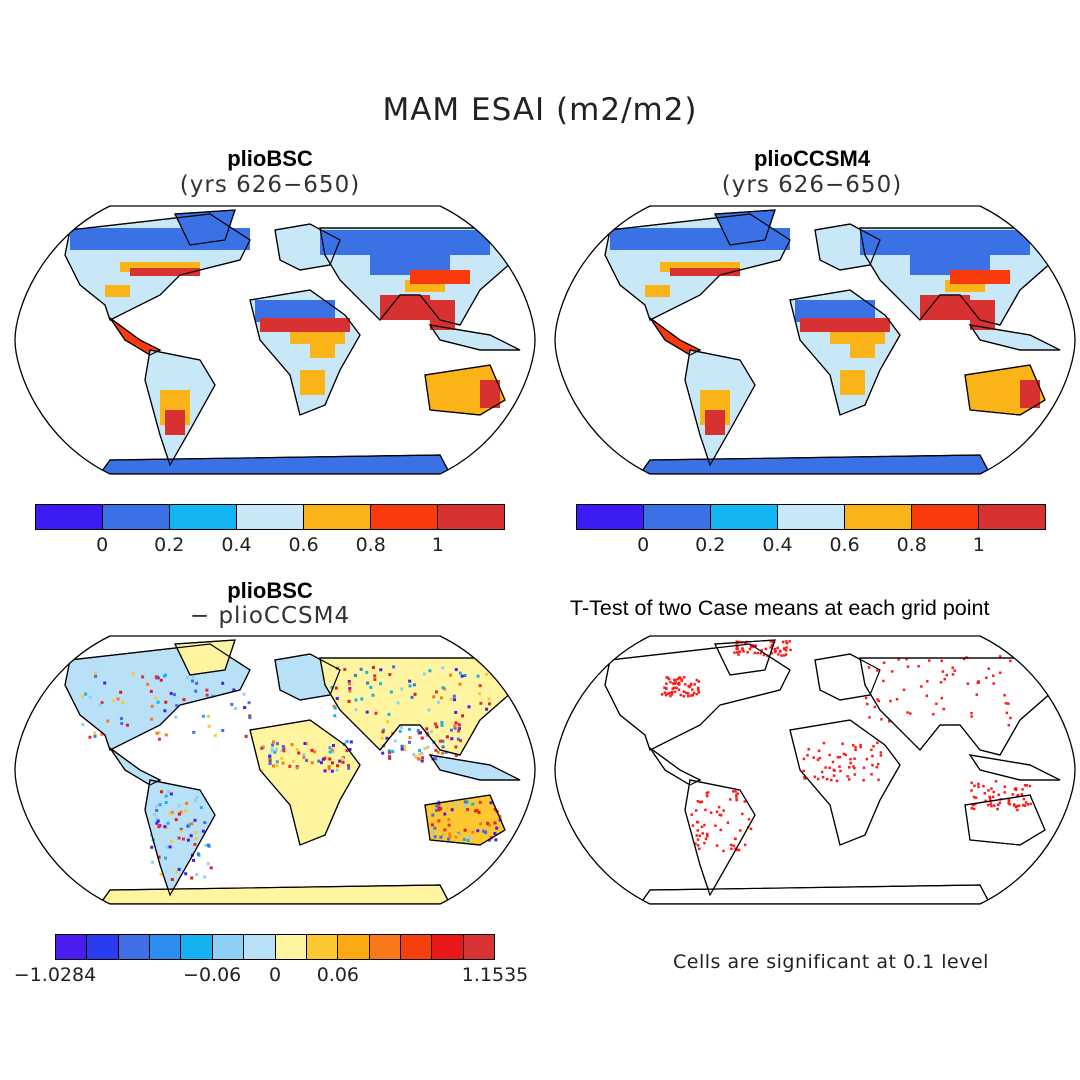 This screenshot has height=1080, width=1080. Describe the element at coordinates (495, 975) in the screenshot. I see `colorbar-tick-label: 1.1535` at that location.